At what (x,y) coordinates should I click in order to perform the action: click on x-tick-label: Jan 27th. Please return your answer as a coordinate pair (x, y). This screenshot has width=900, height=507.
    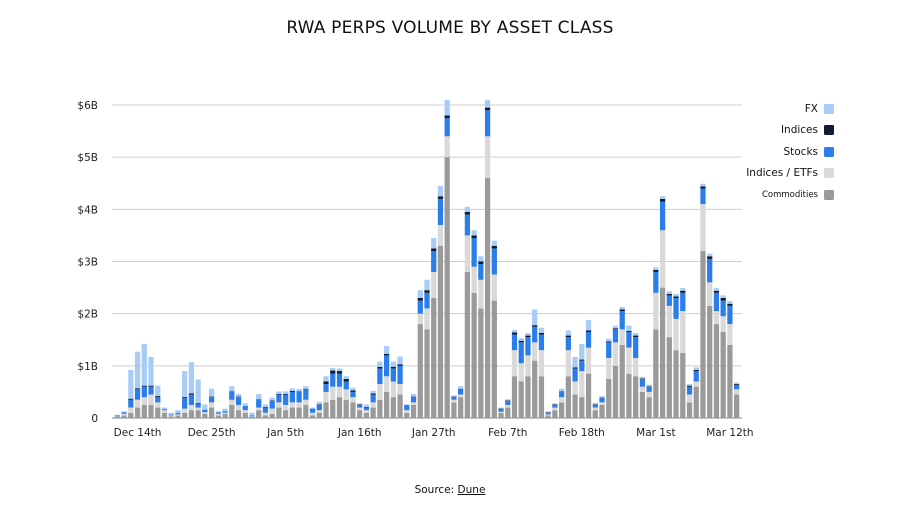
    Looking at the image, I should click on (433, 433).